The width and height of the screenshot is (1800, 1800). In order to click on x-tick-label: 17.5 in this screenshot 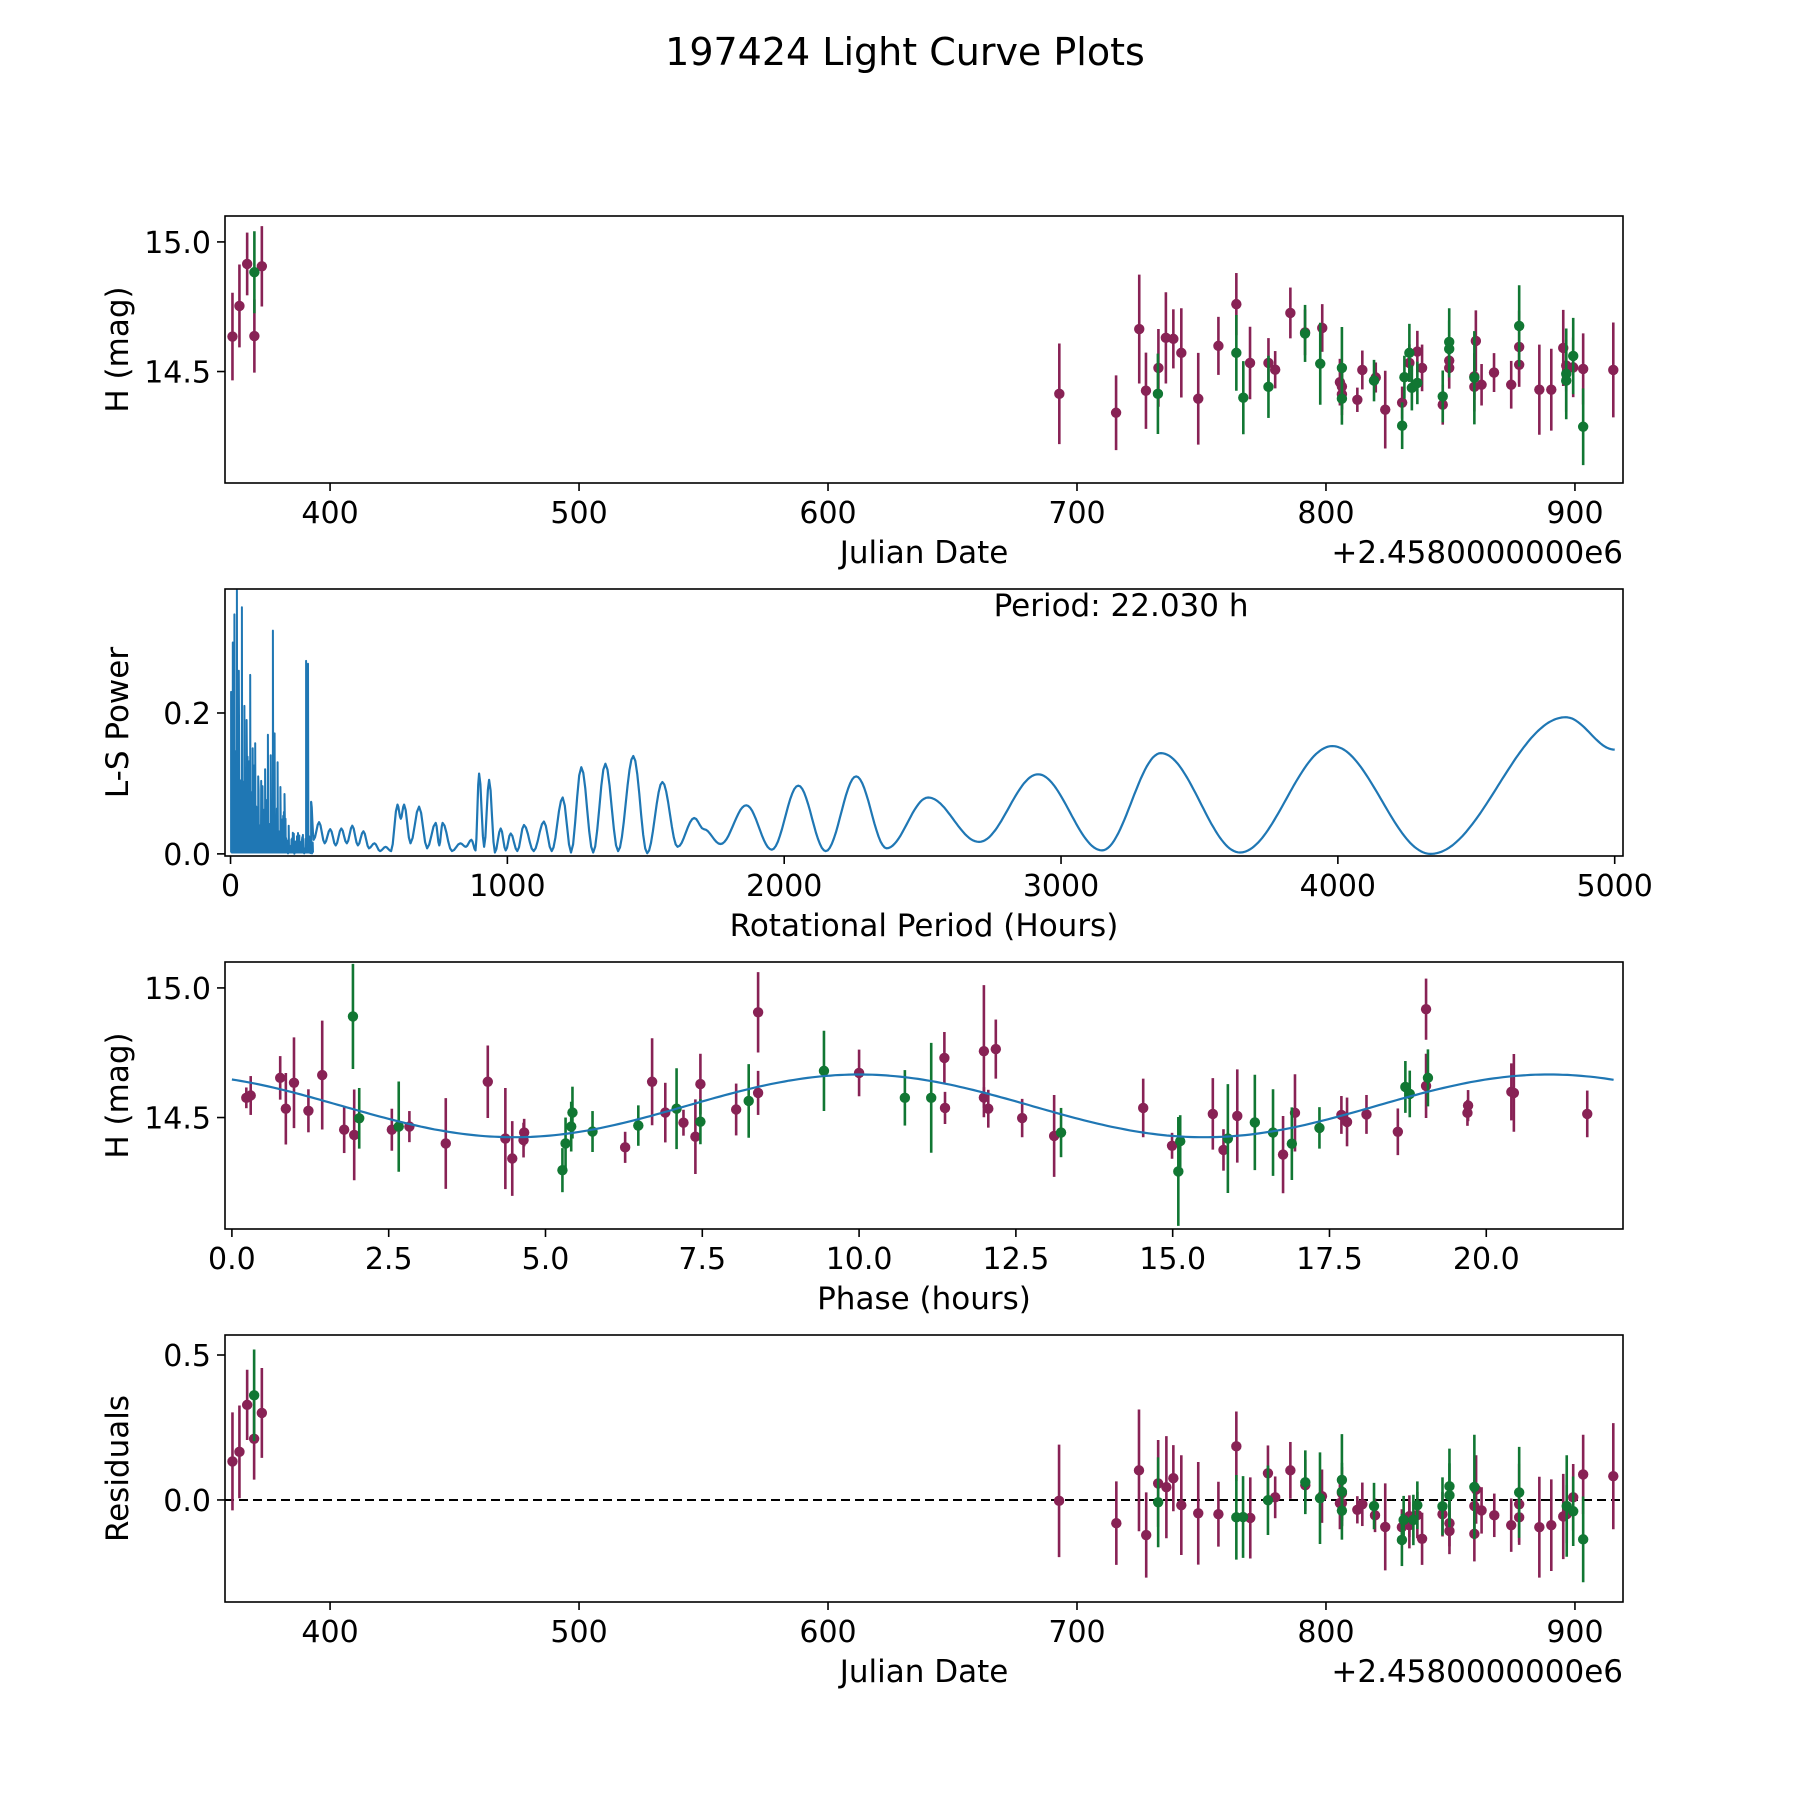, I will do `click(1329, 1259)`.